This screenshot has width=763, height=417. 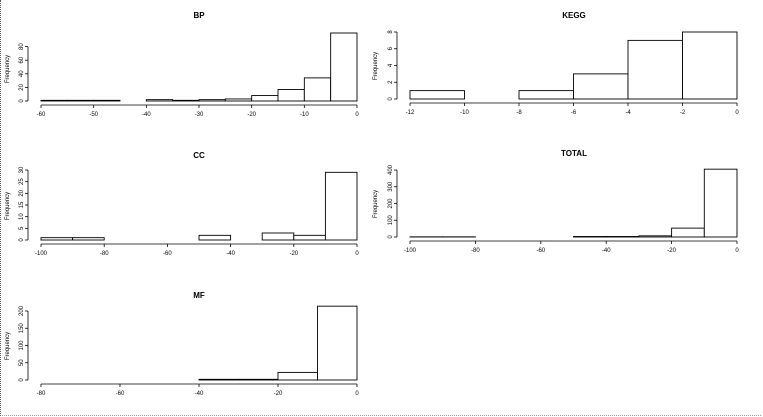 I want to click on panel-title: CC, so click(x=199, y=155).